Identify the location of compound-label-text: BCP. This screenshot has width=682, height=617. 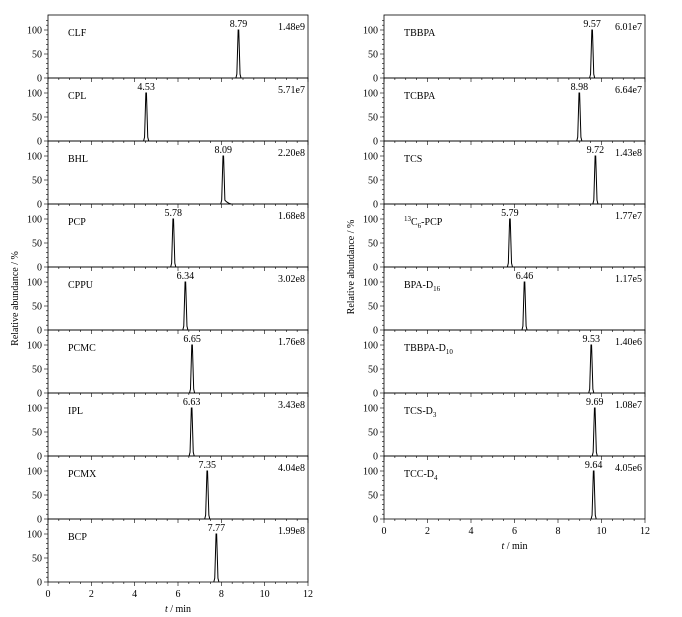
(77, 537).